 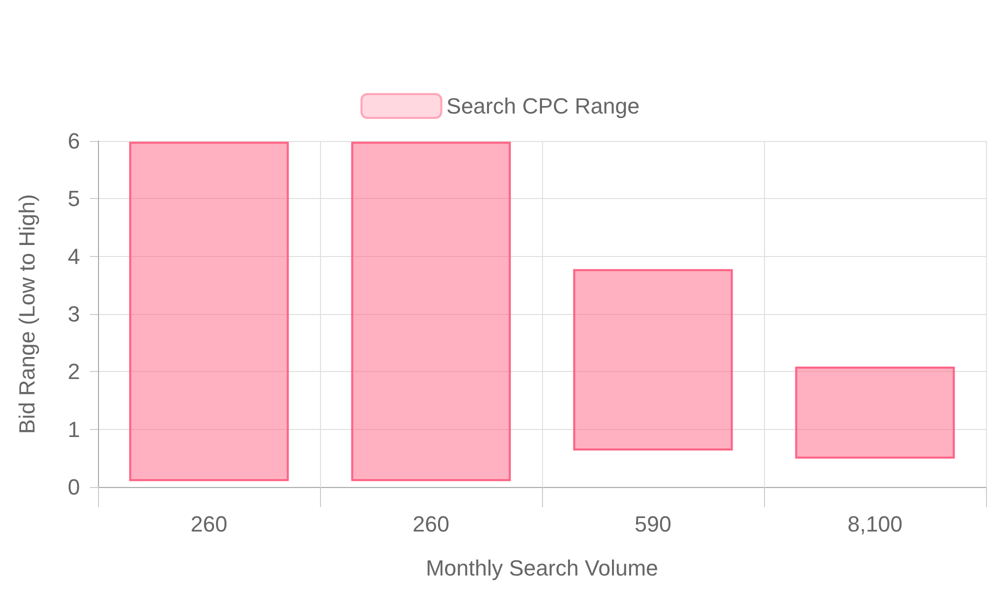 What do you see at coordinates (875, 524) in the screenshot?
I see `x-tick-label: 8,100` at bounding box center [875, 524].